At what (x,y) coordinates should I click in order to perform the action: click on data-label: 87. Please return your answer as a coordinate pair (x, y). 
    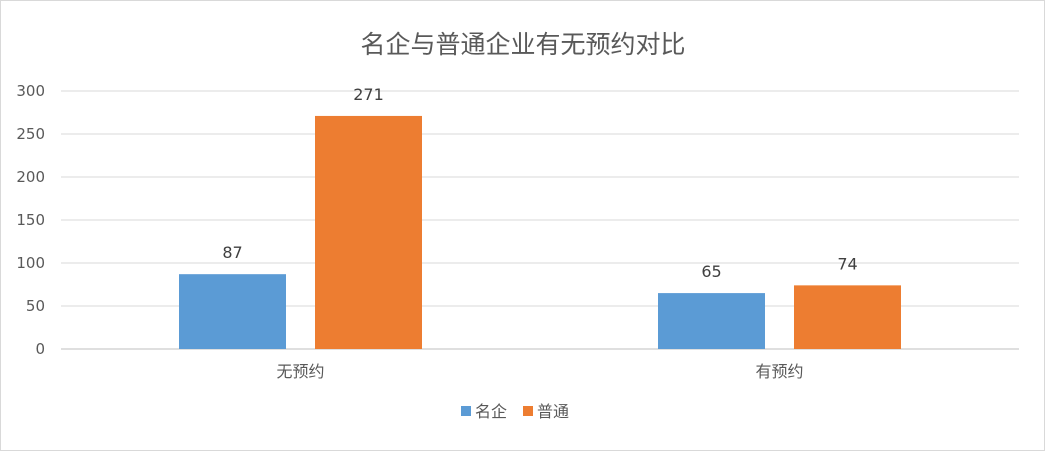
    Looking at the image, I should click on (232, 252).